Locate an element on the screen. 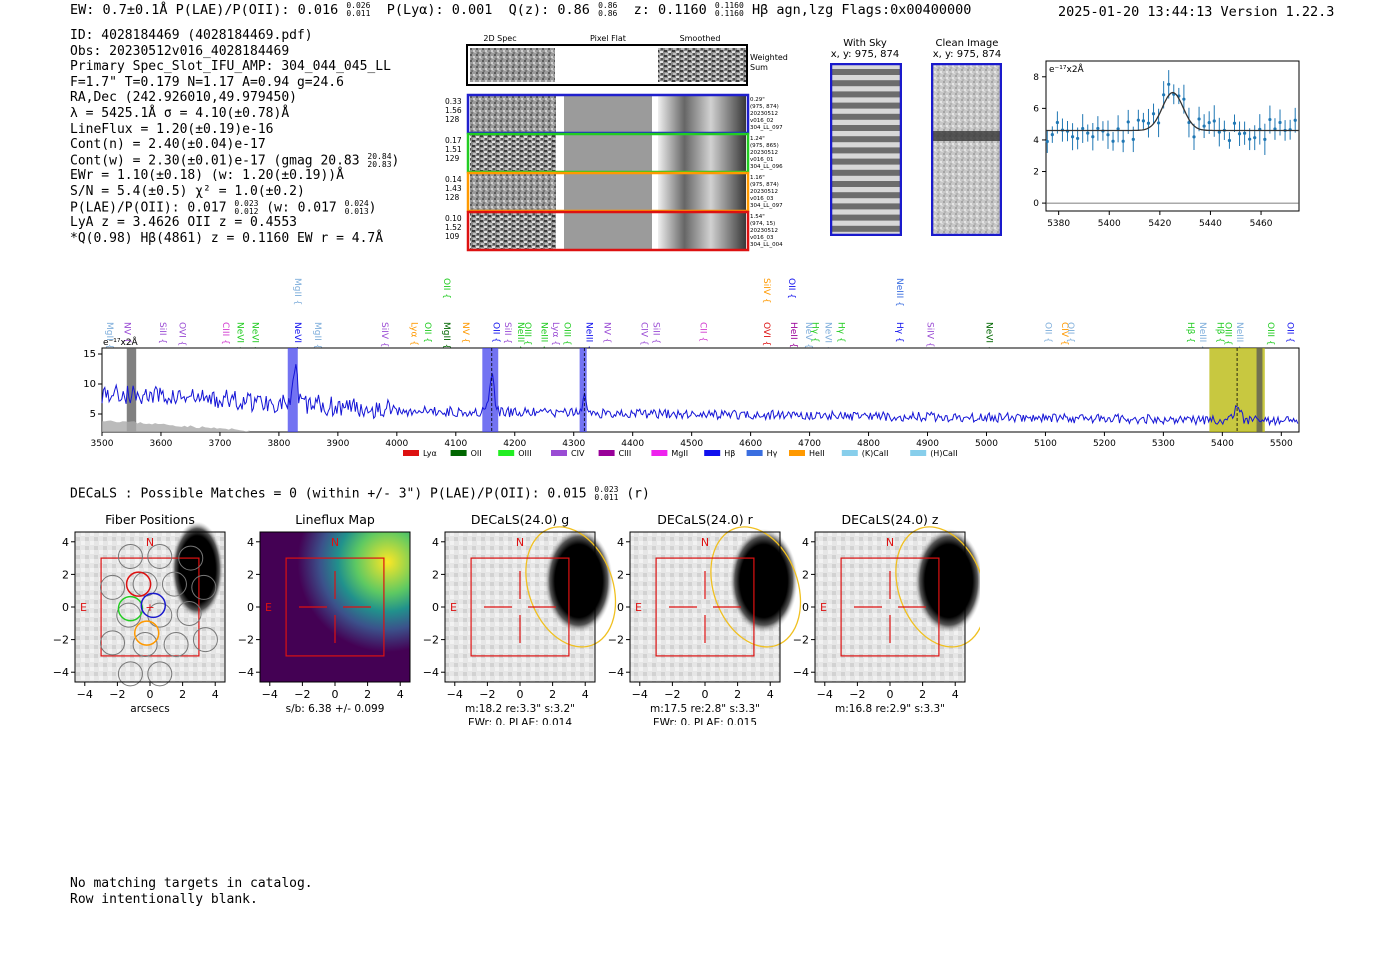 The height and width of the screenshot is (953, 1400). legend-label: CIV is located at coordinates (578, 453).